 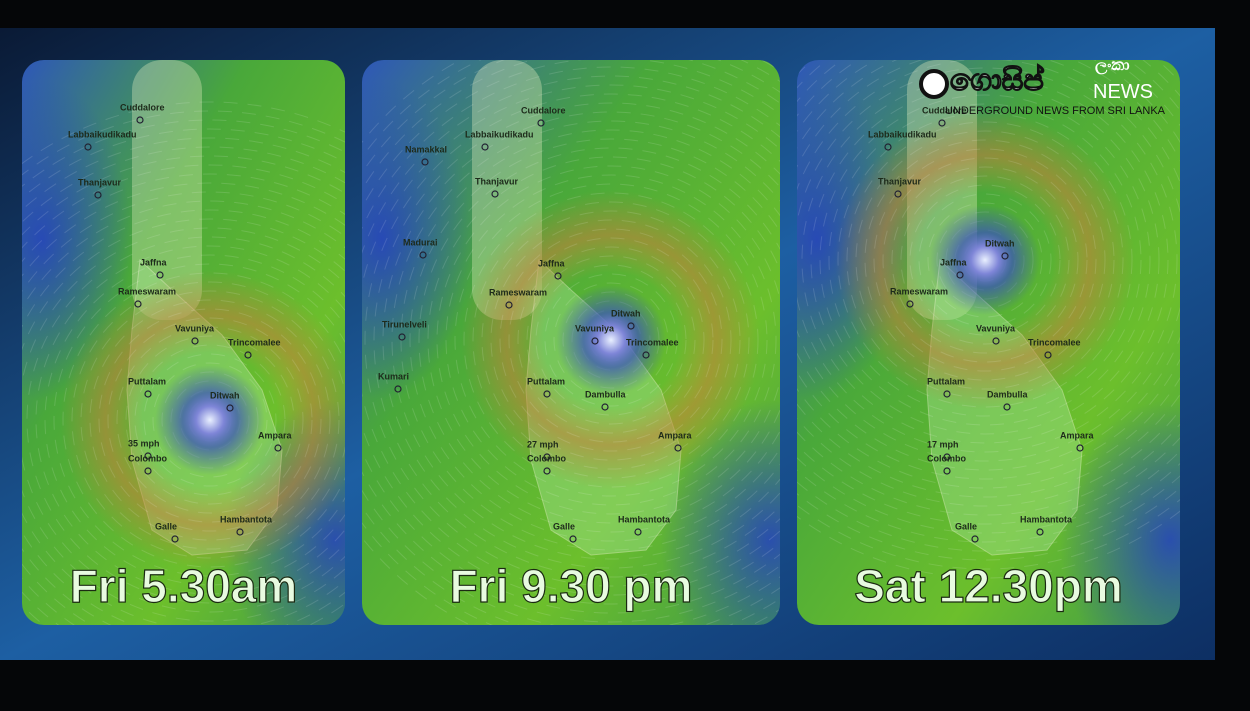 What do you see at coordinates (966, 526) in the screenshot?
I see `place-label: Galle` at bounding box center [966, 526].